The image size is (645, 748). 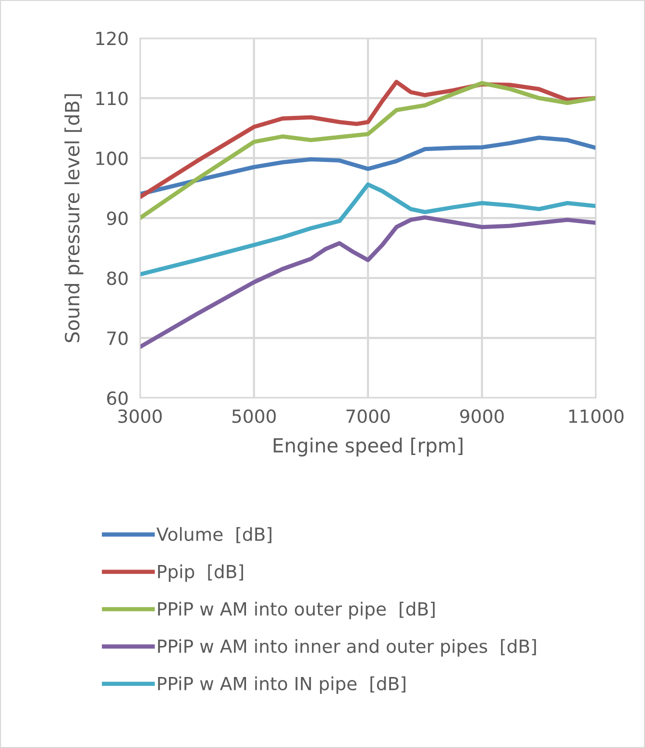 I want to click on legend-label: PPiP w AM into inner and outer pipes [dB], so click(x=347, y=648).